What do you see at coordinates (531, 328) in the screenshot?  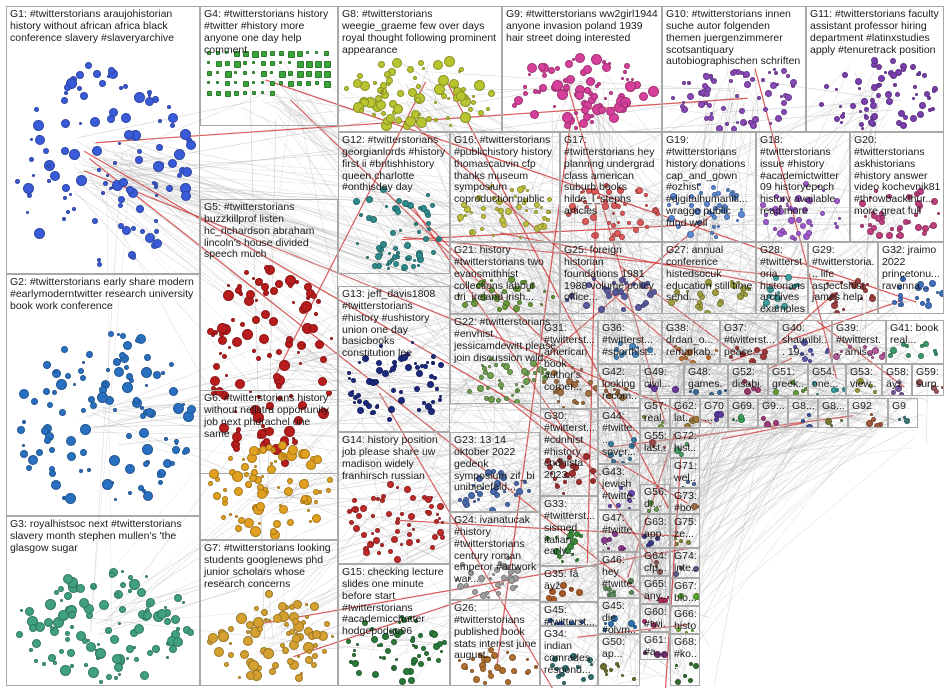 I see `edge` at bounding box center [531, 328].